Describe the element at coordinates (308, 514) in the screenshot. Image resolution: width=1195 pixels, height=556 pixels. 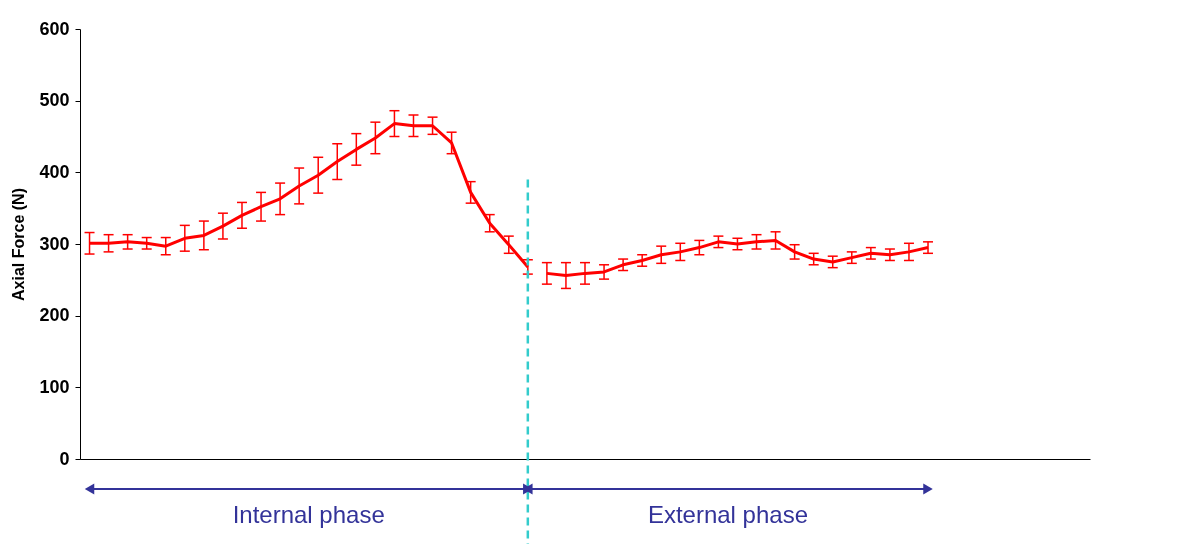
I see `text: Internal phase` at that location.